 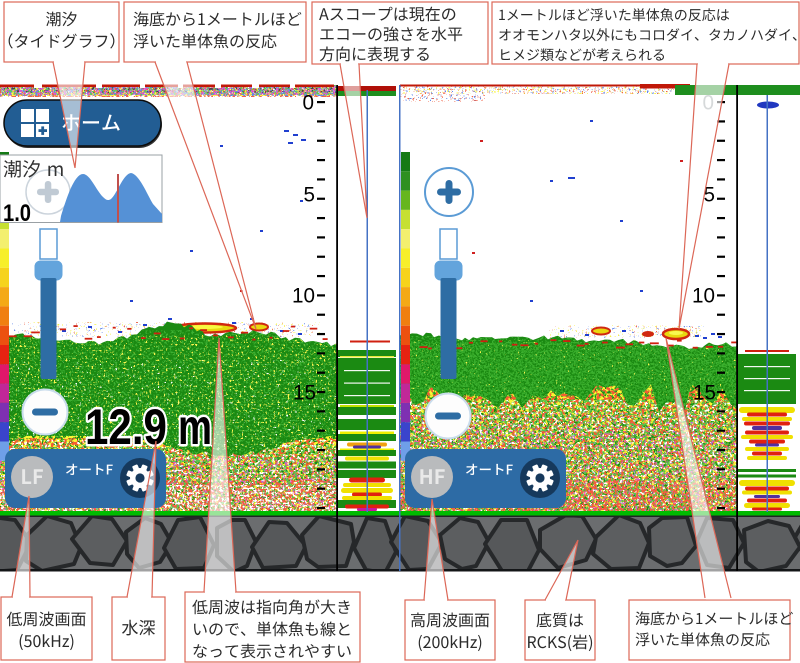 I want to click on svg-text: 0, so click(x=309, y=103).